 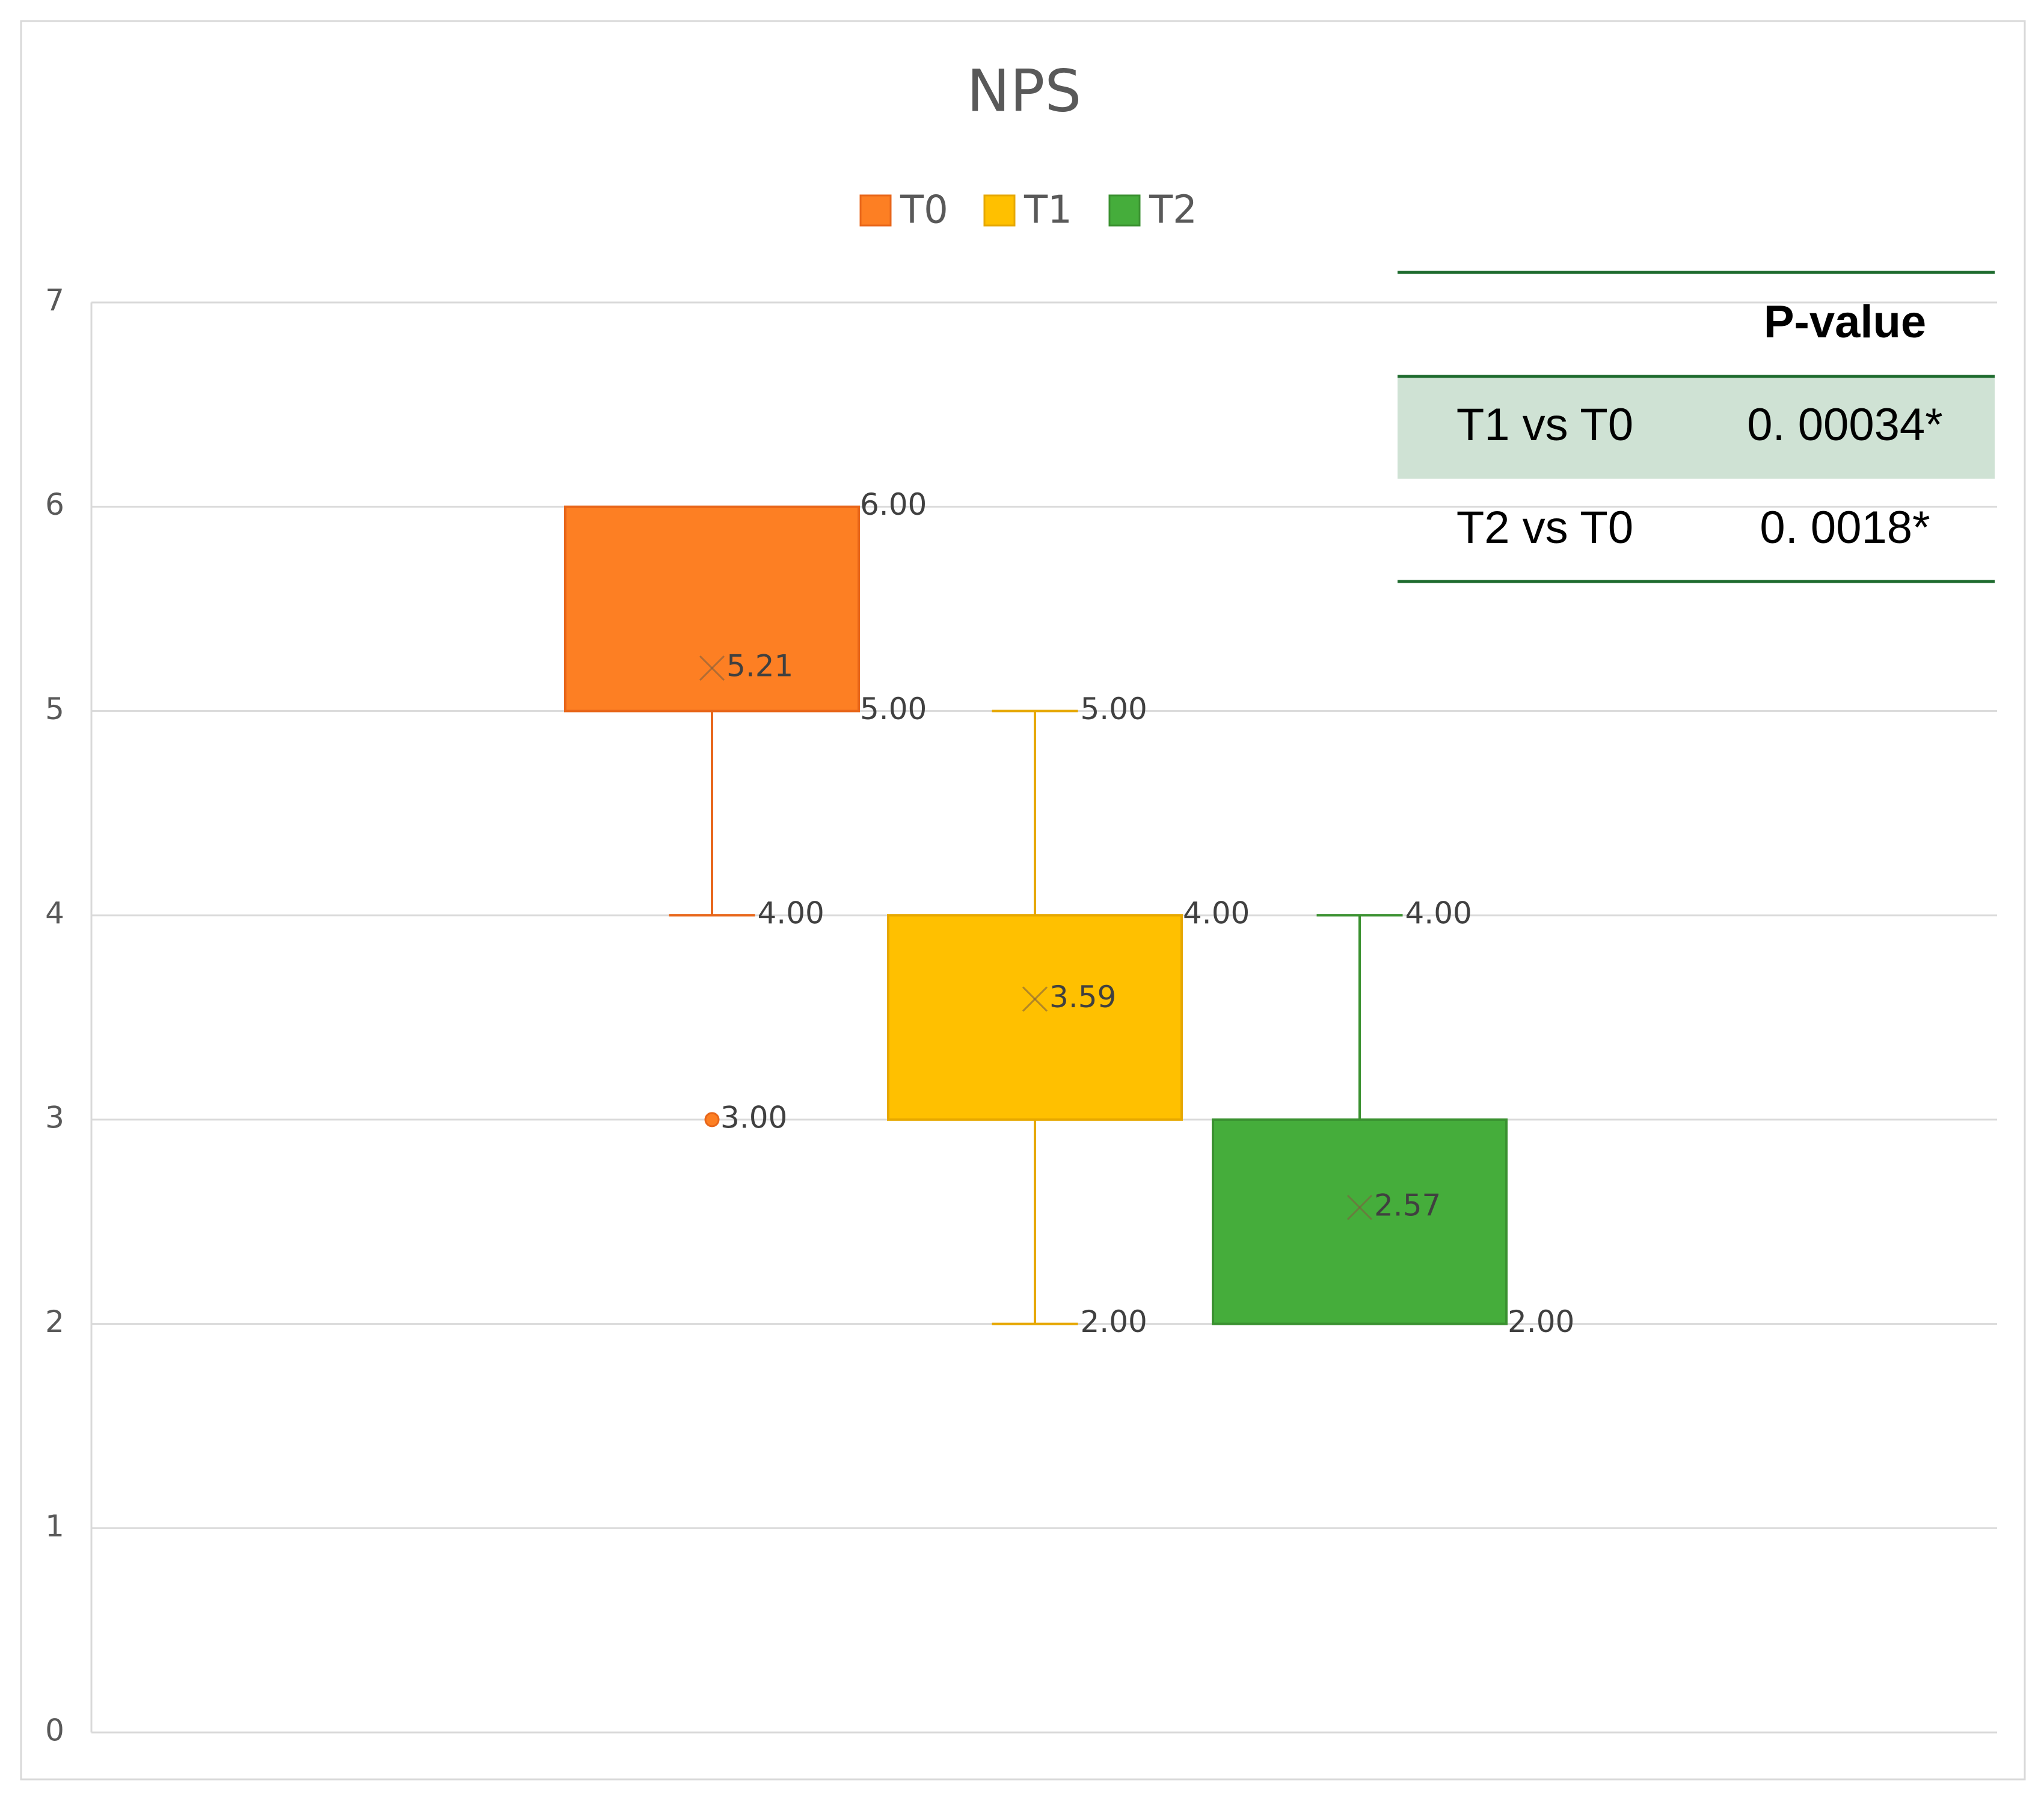 What do you see at coordinates (1173, 210) in the screenshot?
I see `legend-label: T2` at bounding box center [1173, 210].